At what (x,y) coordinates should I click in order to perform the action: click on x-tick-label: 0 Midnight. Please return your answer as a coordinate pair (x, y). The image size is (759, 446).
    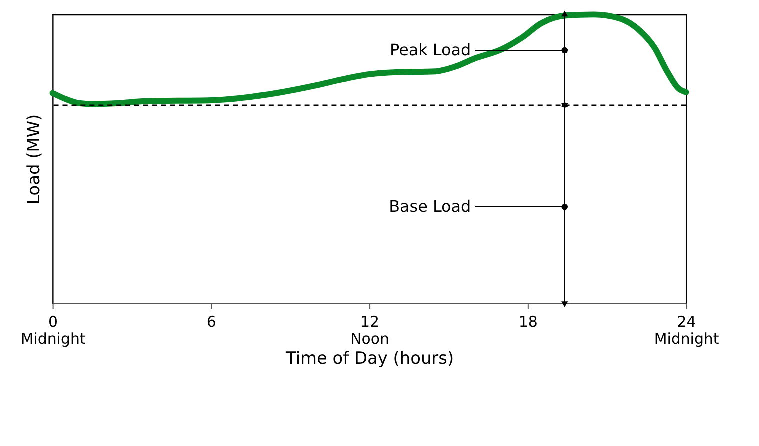
    Looking at the image, I should click on (53, 330).